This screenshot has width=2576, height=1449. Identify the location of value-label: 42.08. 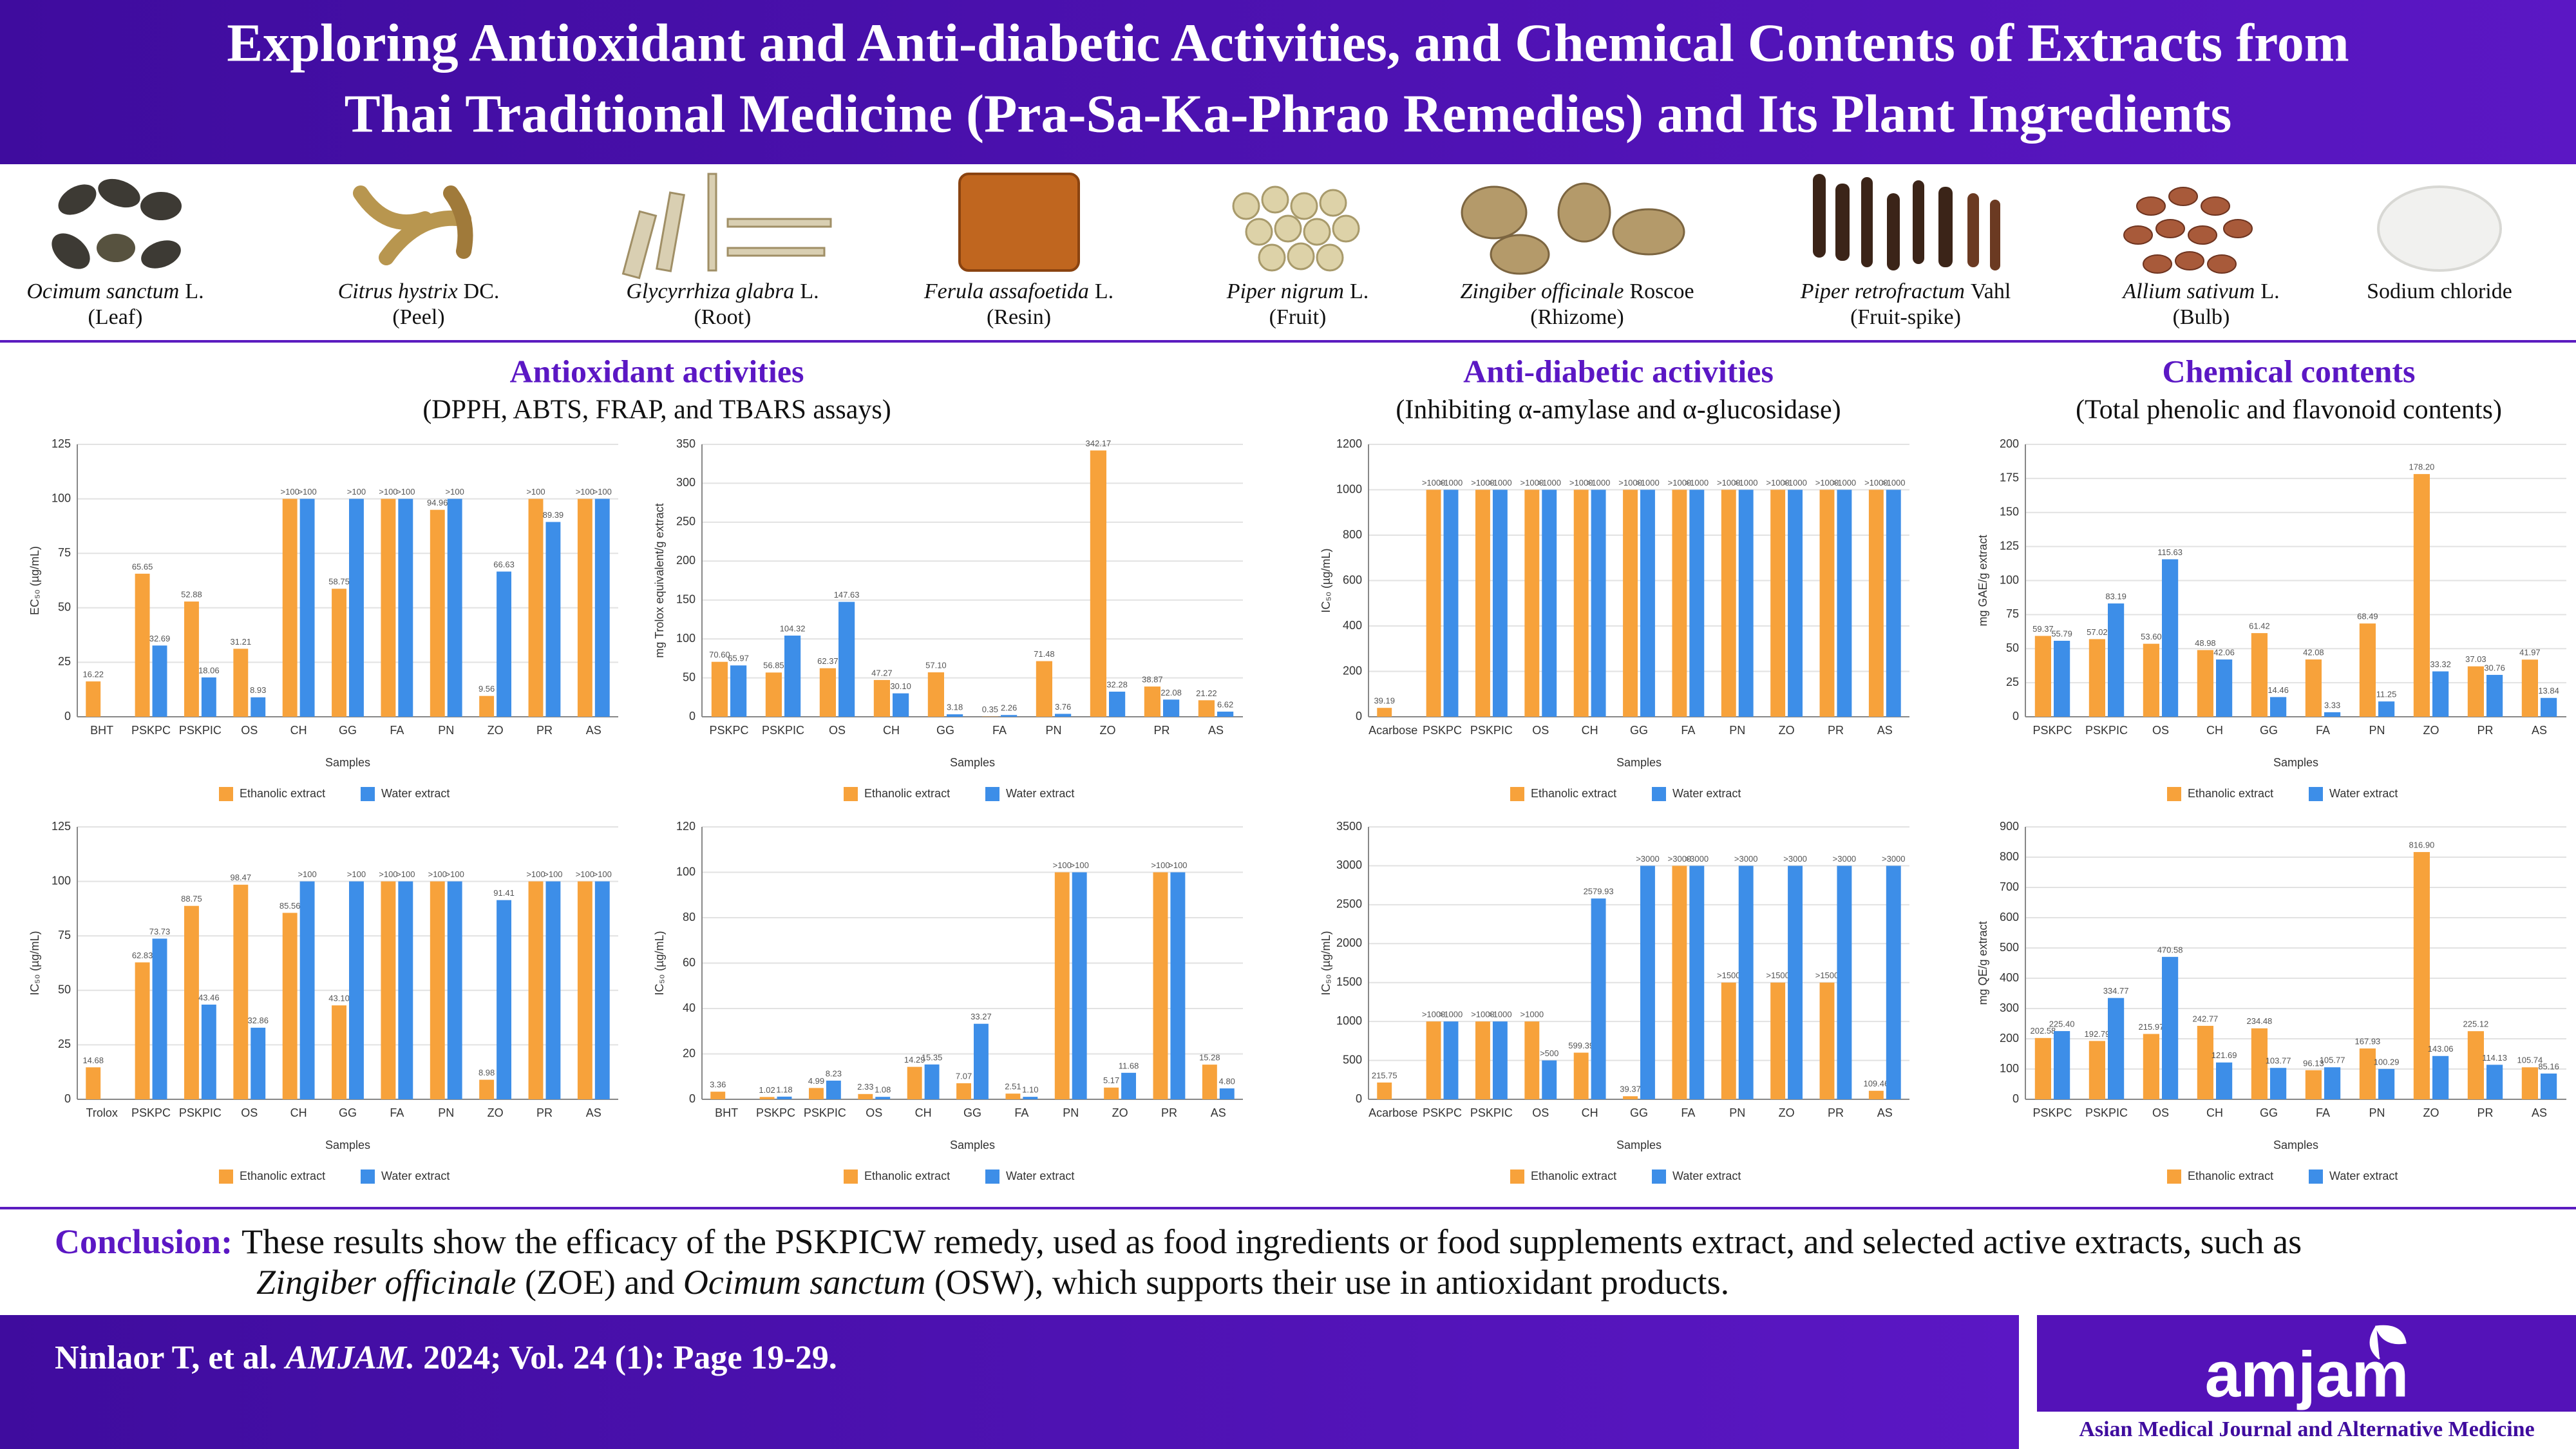
(2313, 652).